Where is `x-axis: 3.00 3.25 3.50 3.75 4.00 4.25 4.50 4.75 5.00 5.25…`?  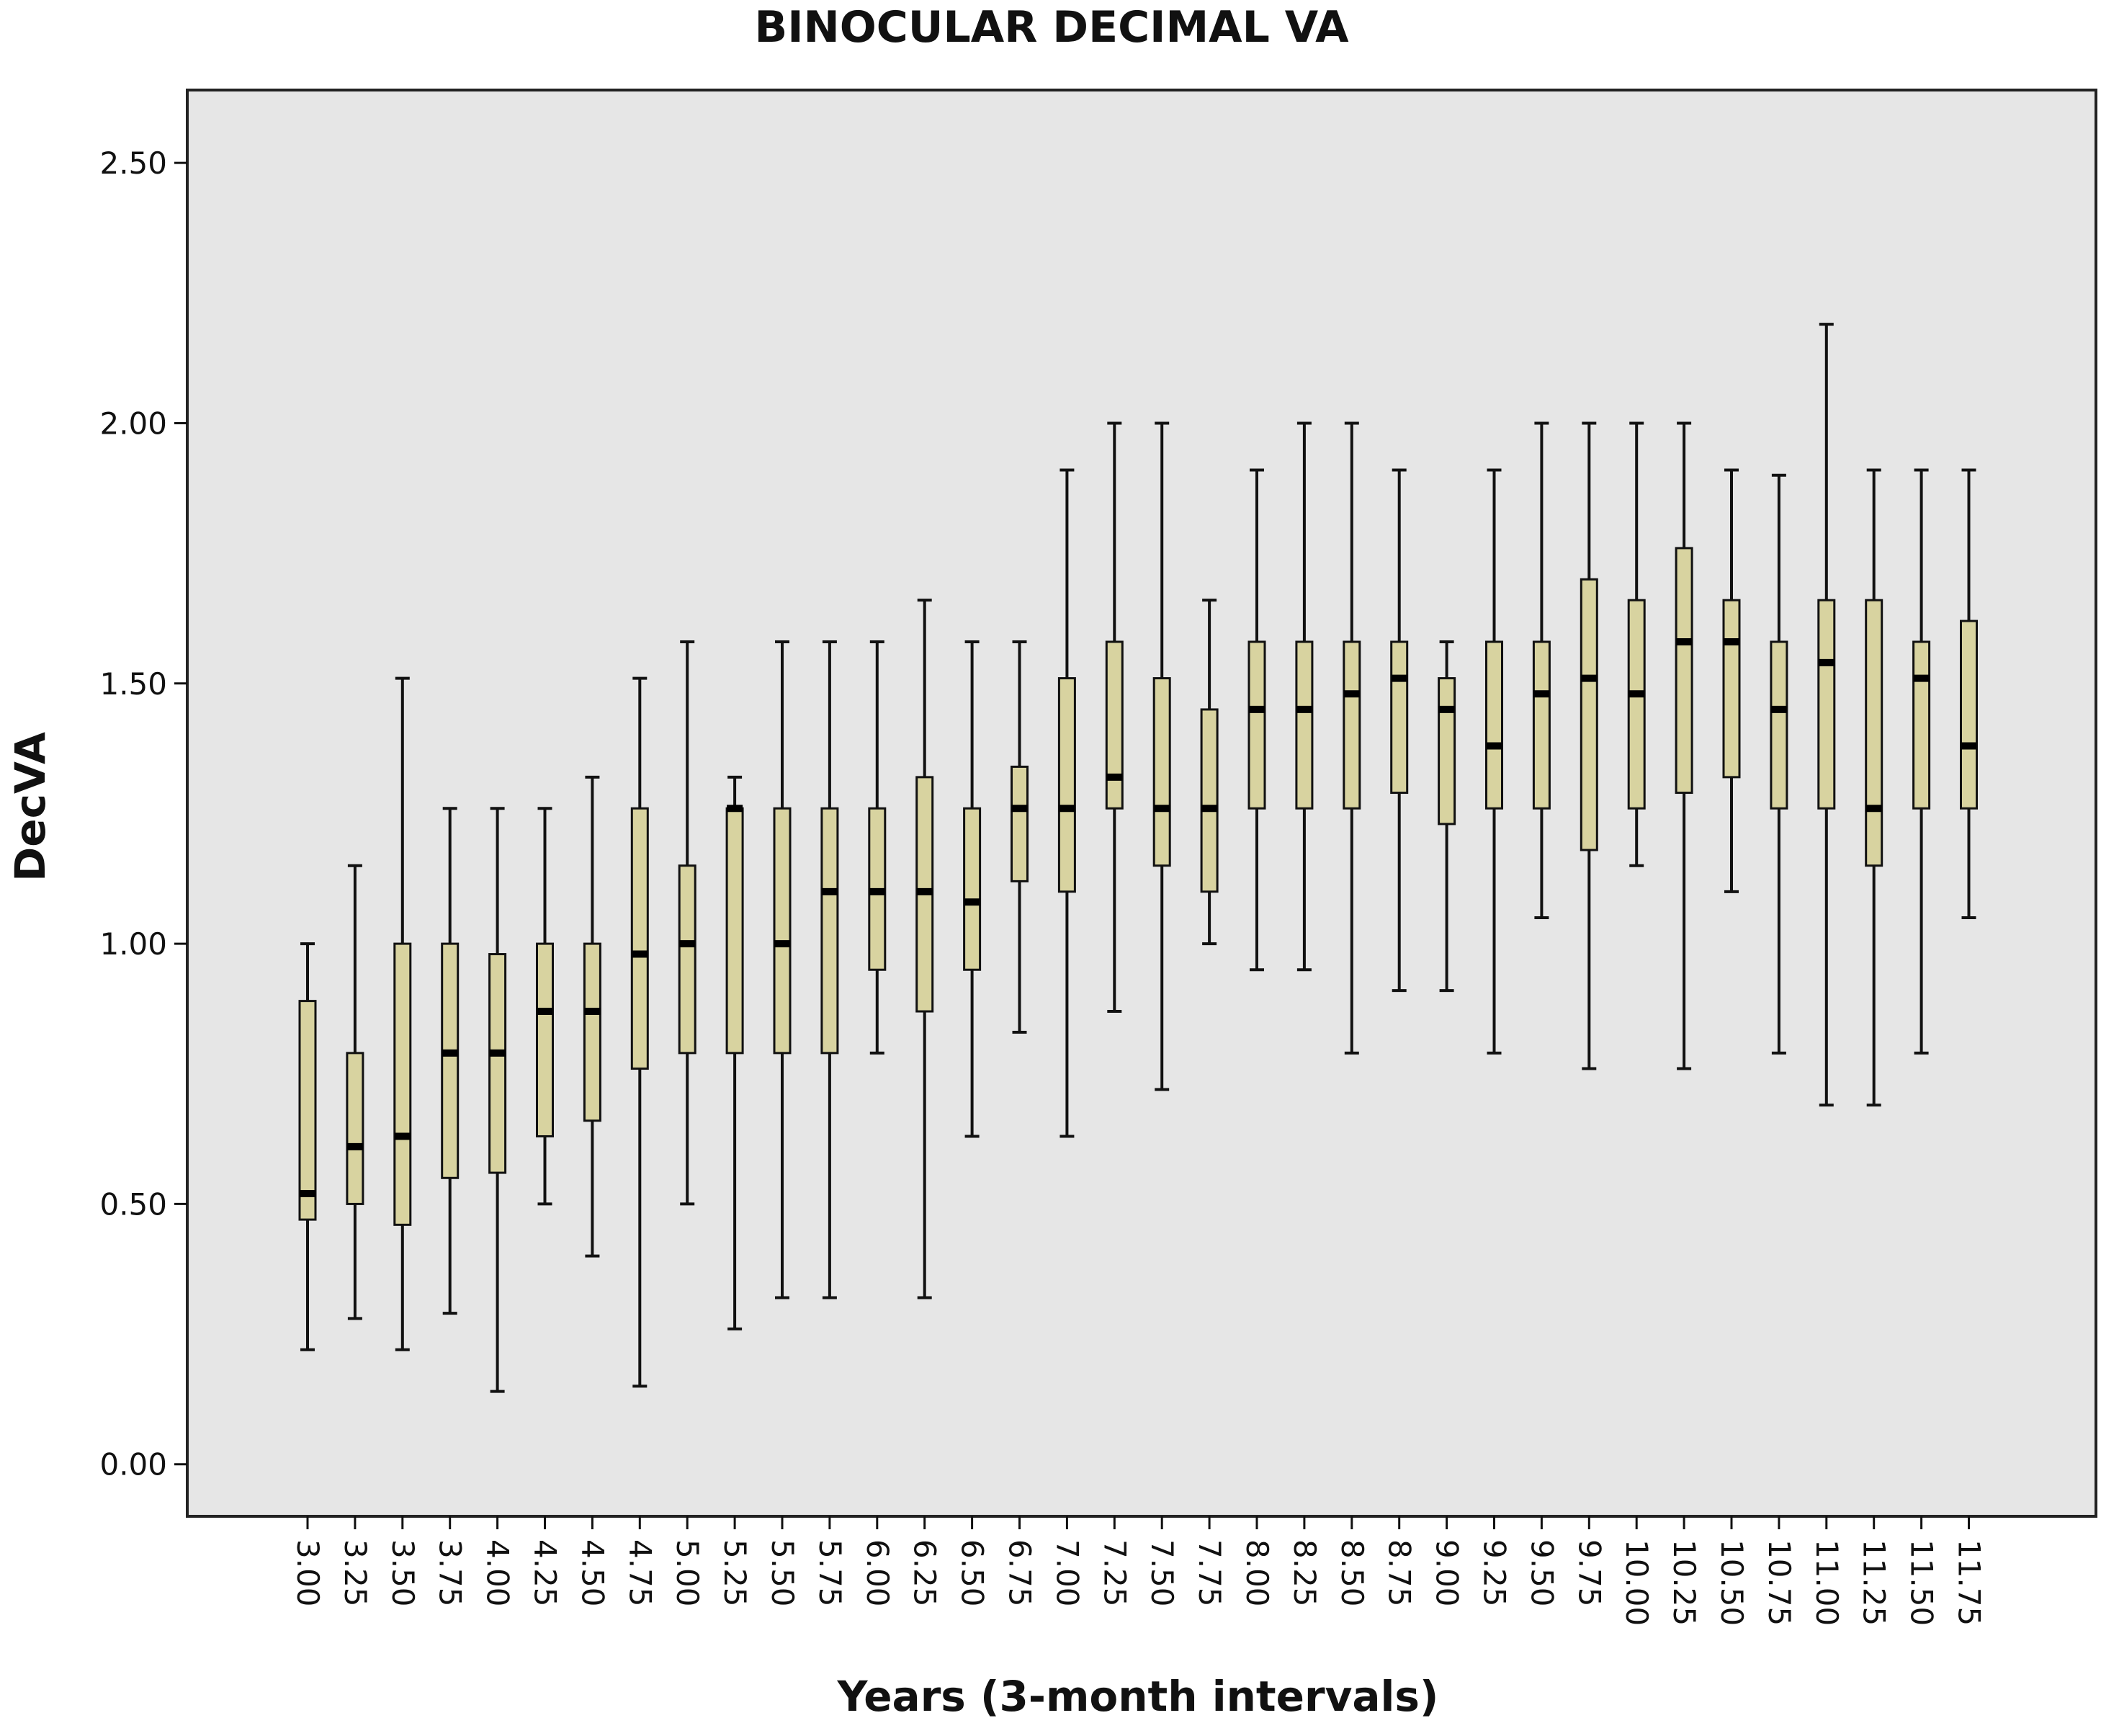 x-axis: 3.00 3.25 3.50 3.75 4.00 4.25 4.50 4.75 5.00 5.25… is located at coordinates (1138, 1571).